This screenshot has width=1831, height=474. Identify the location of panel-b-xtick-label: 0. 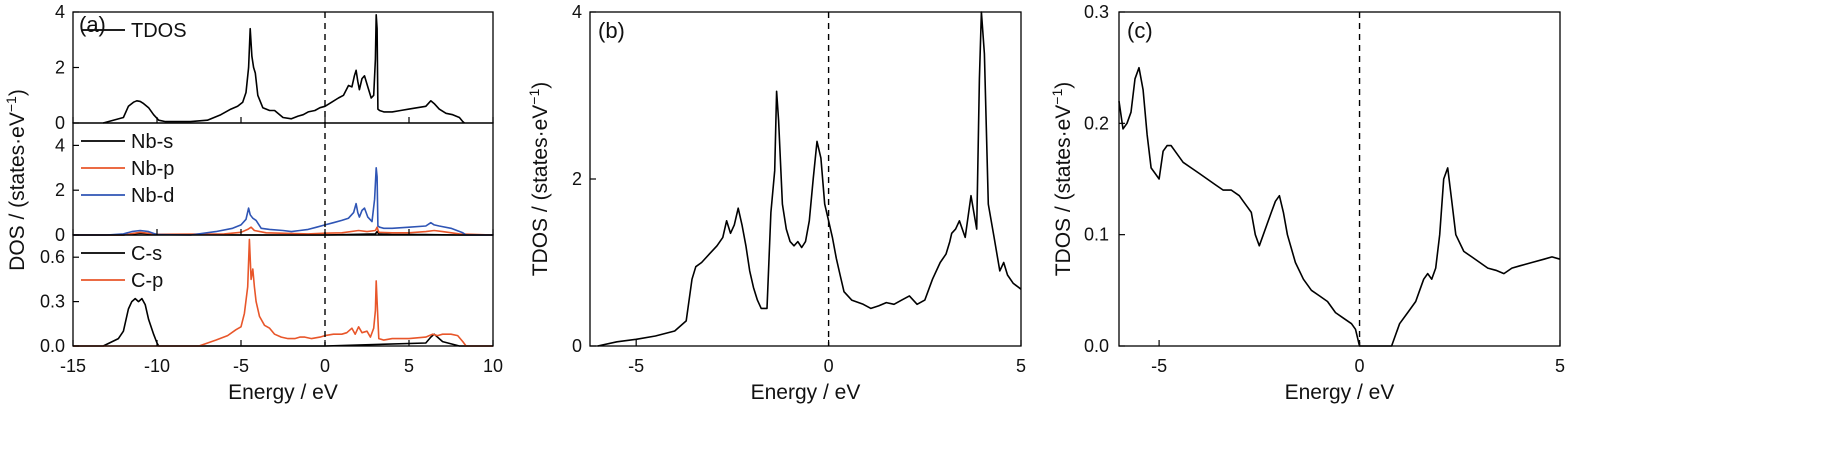
(829, 366).